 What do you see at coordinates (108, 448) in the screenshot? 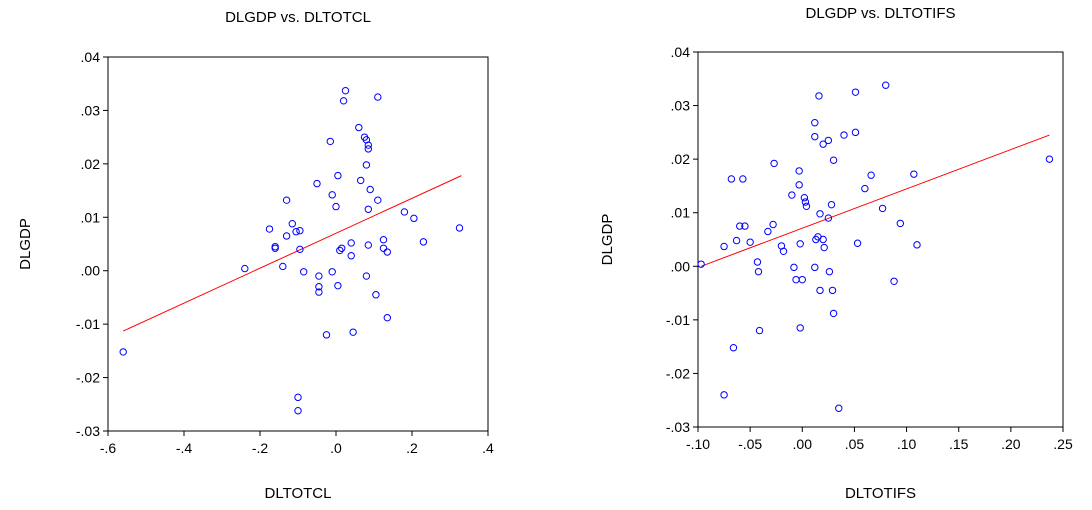
I see `x-tick-label: -.6` at bounding box center [108, 448].